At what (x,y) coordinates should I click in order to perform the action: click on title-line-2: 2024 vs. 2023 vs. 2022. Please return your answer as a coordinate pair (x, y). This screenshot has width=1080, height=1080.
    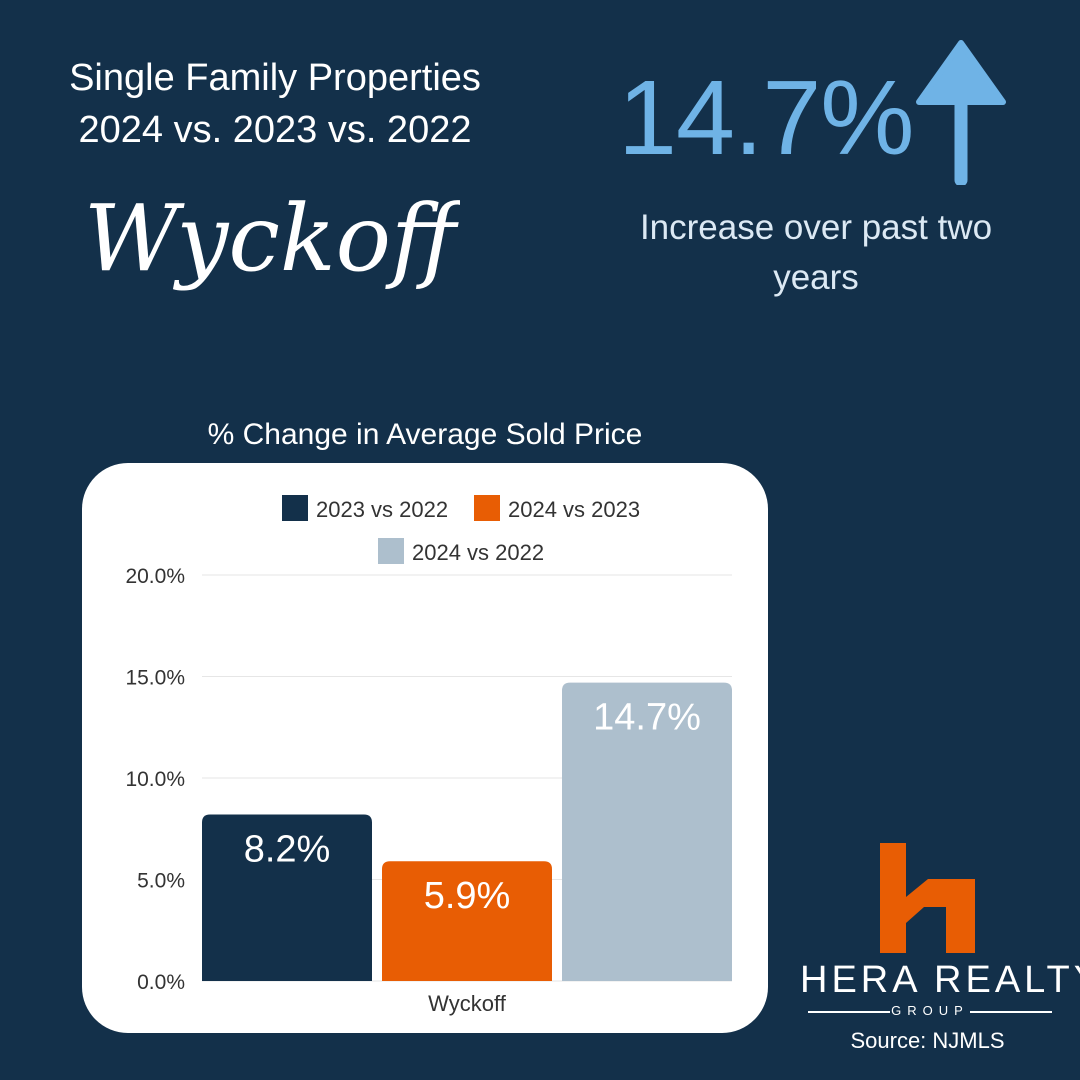
    Looking at the image, I should click on (275, 130).